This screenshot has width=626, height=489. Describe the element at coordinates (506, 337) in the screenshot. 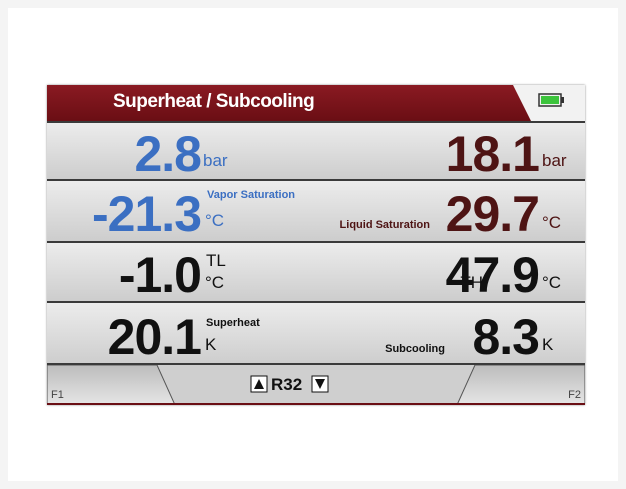

I see `value: 8.3` at that location.